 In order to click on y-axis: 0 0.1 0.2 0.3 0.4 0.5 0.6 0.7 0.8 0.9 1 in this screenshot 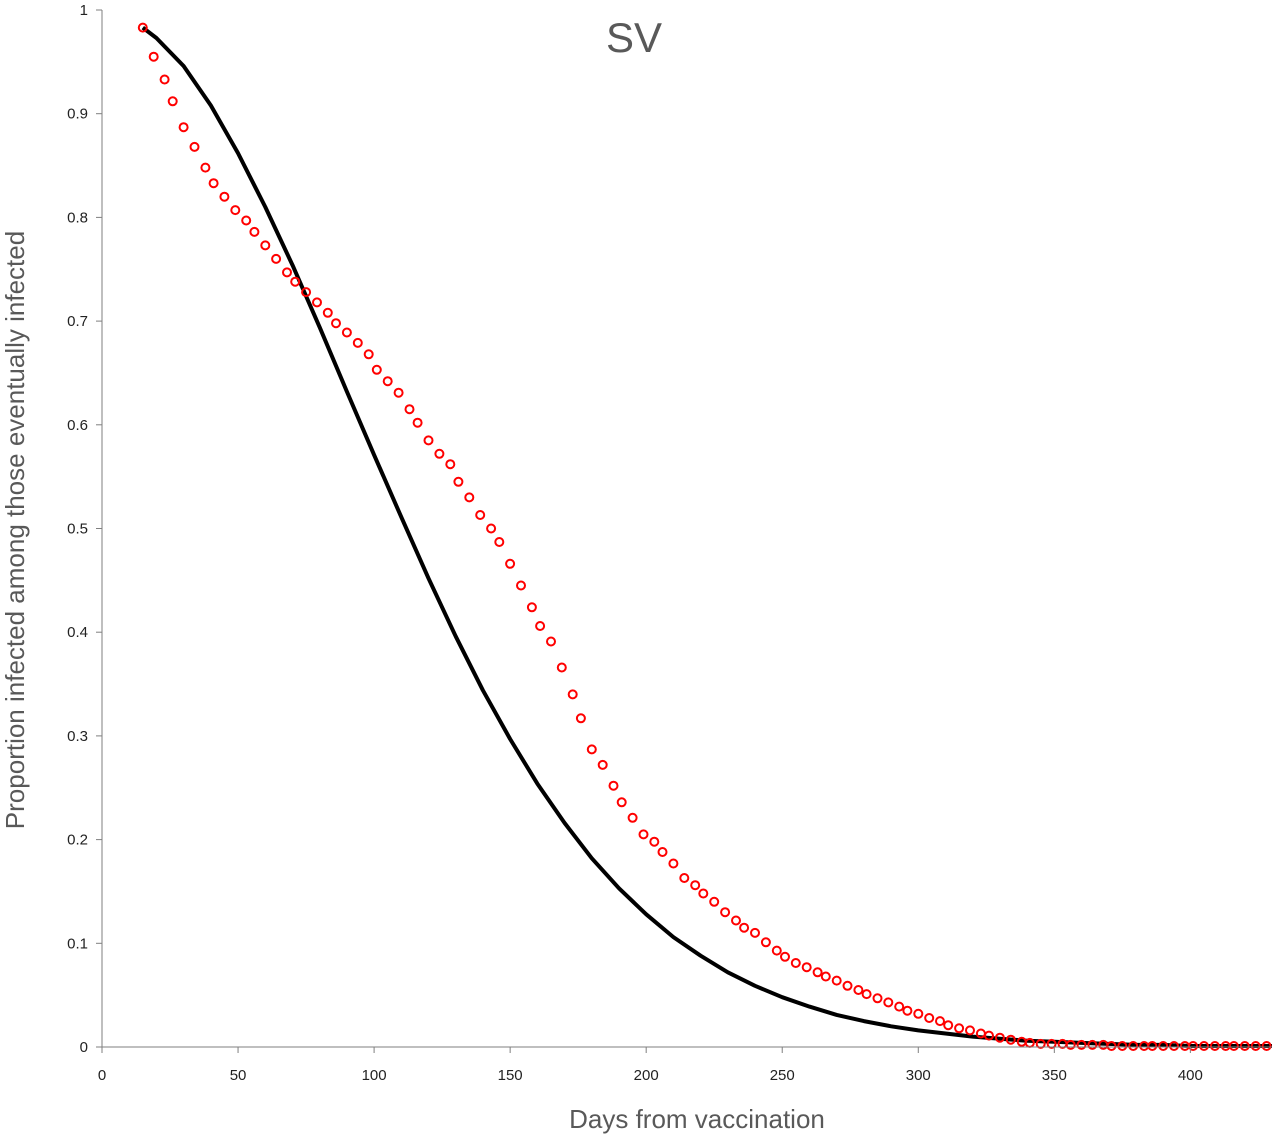, I will do `click(85, 529)`.